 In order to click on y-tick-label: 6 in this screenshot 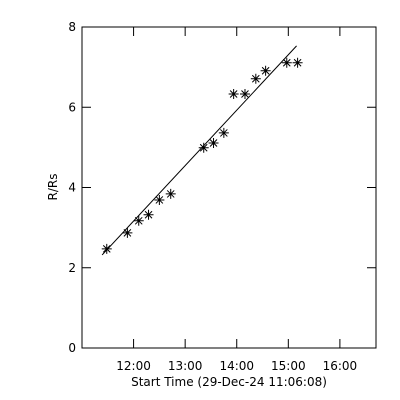, I will do `click(72, 107)`.